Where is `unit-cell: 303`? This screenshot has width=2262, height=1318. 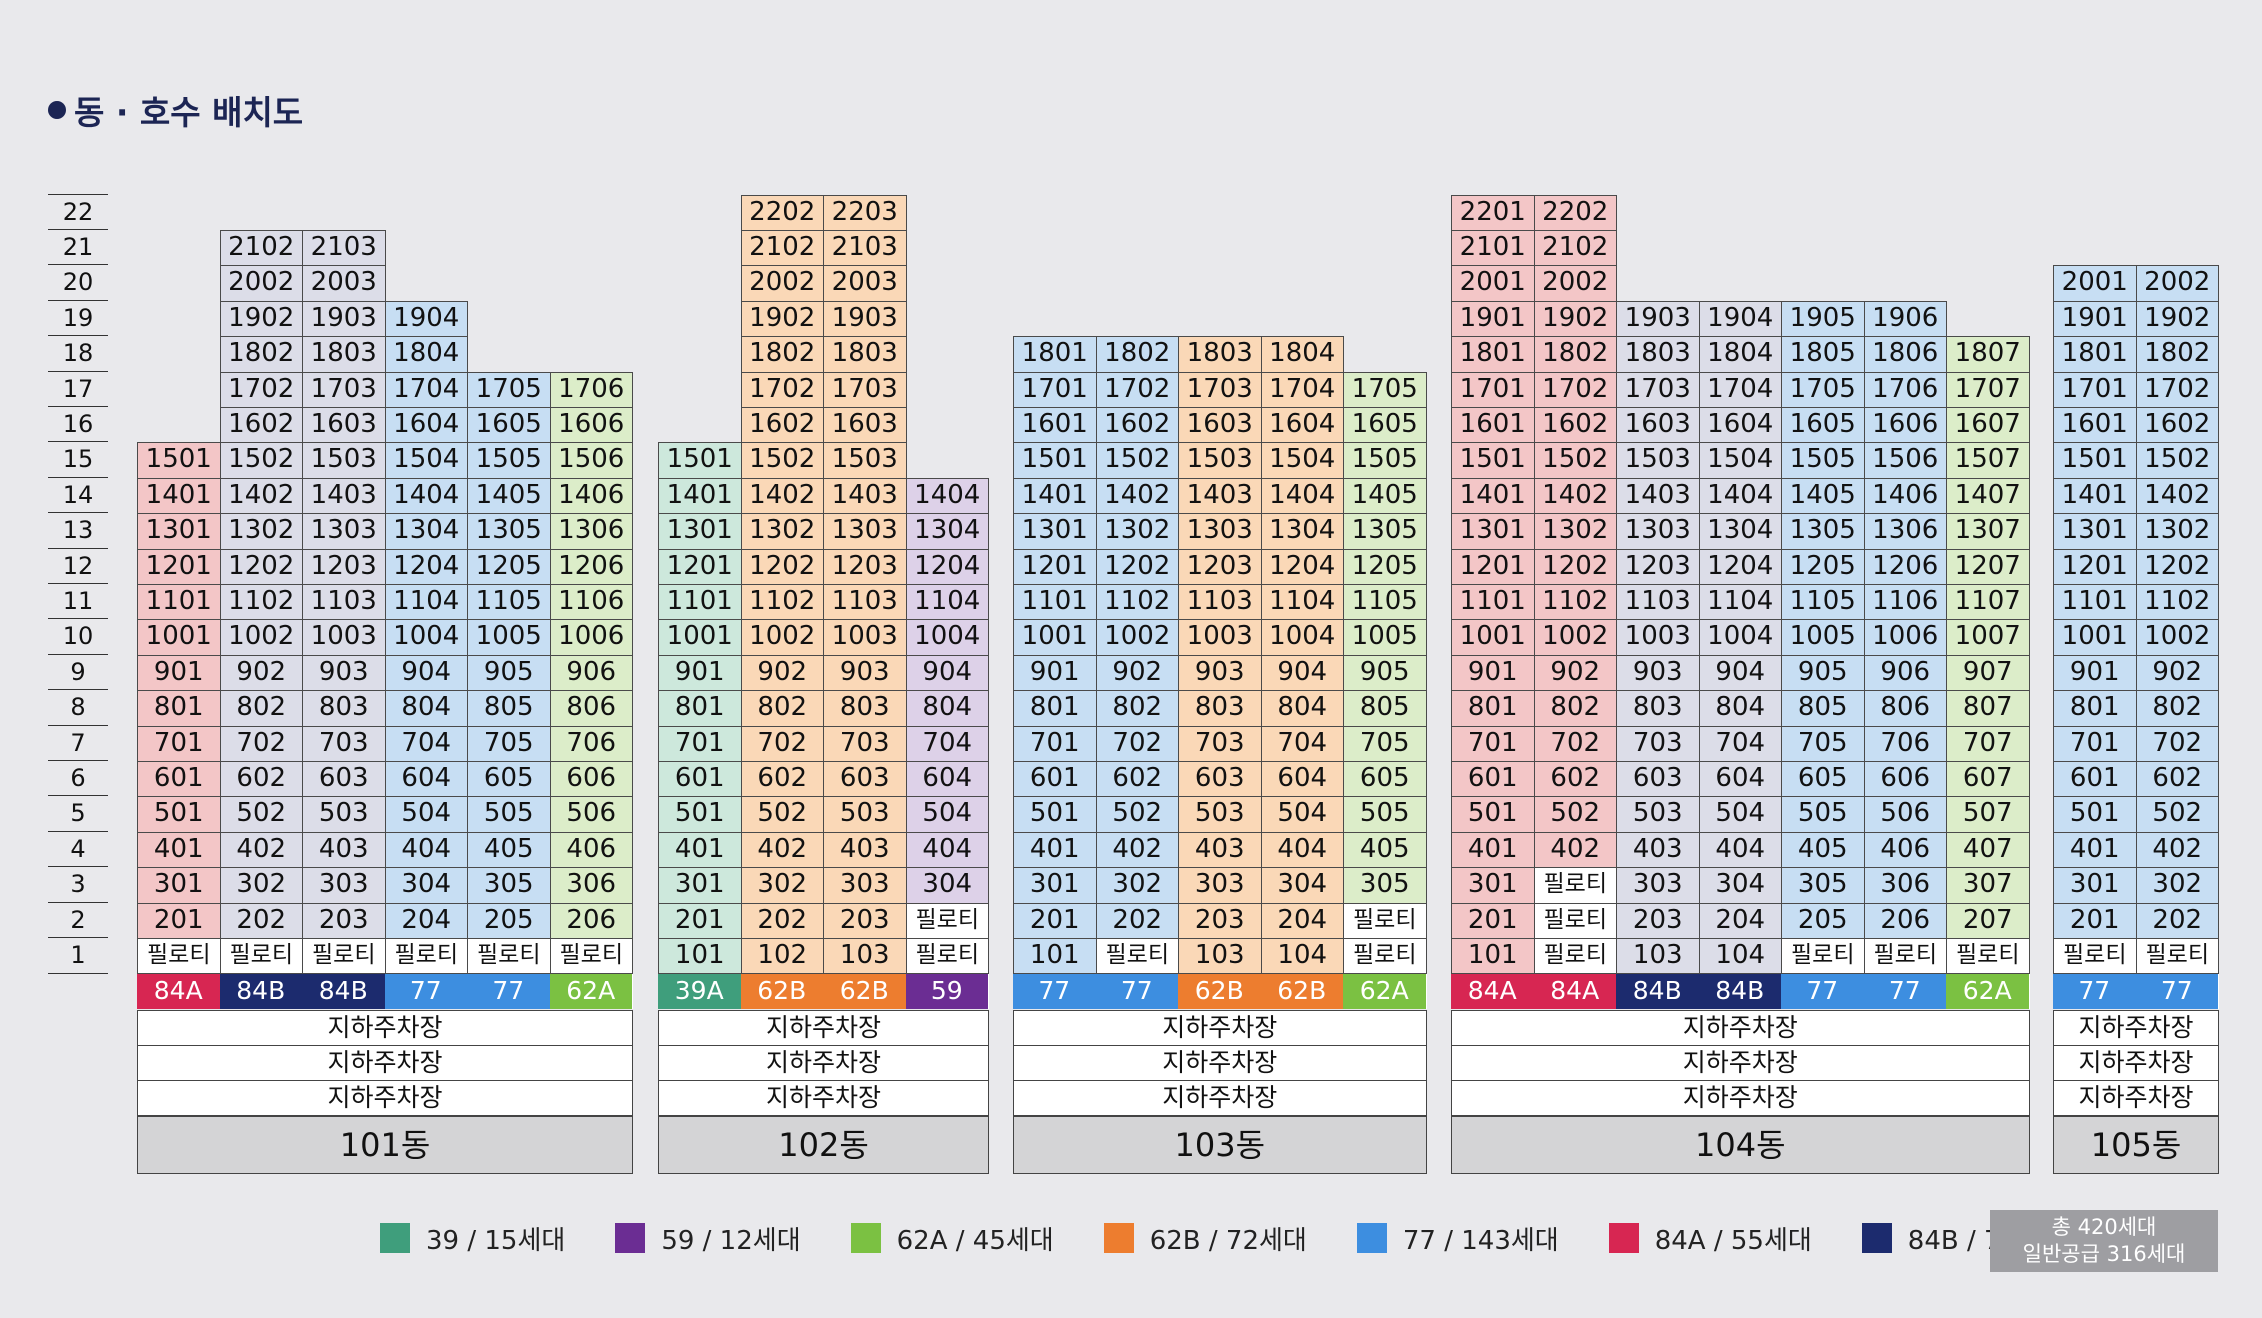 unit-cell: 303 is located at coordinates (344, 885).